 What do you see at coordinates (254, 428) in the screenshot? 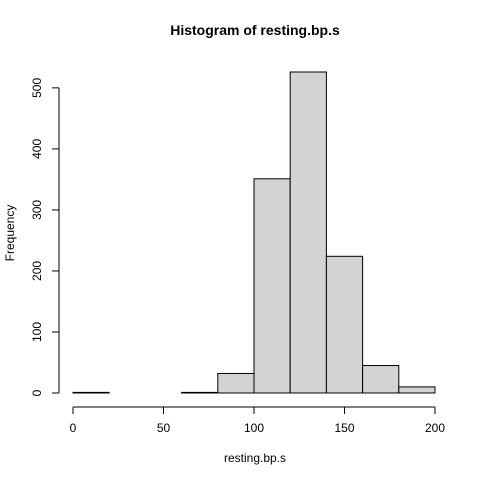
I see `x-tick-label: 100` at bounding box center [254, 428].